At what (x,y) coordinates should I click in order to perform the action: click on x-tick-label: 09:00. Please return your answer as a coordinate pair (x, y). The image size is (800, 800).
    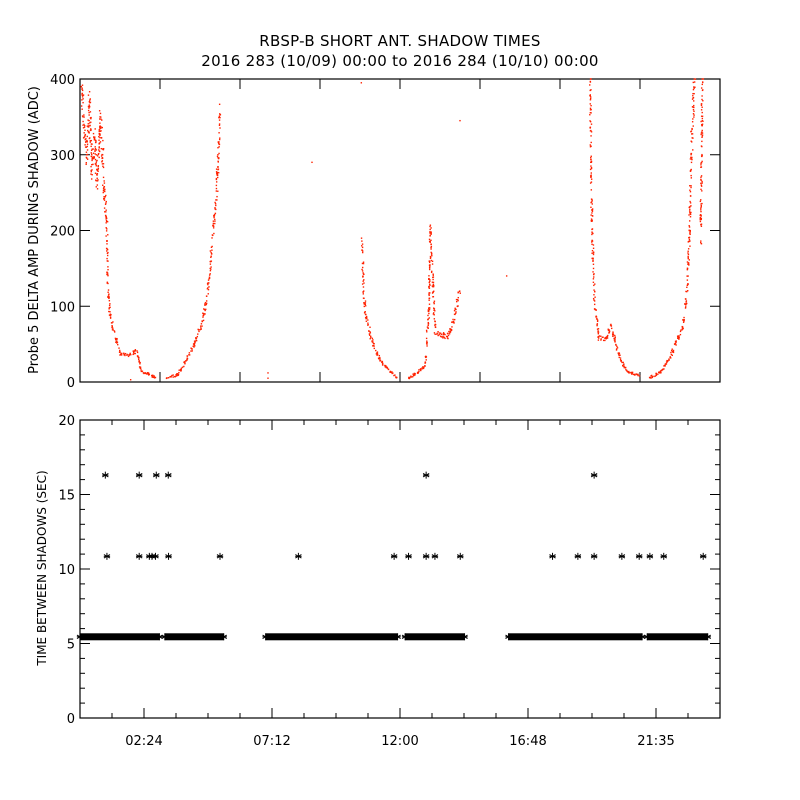
    Looking at the image, I should click on (319, 2).